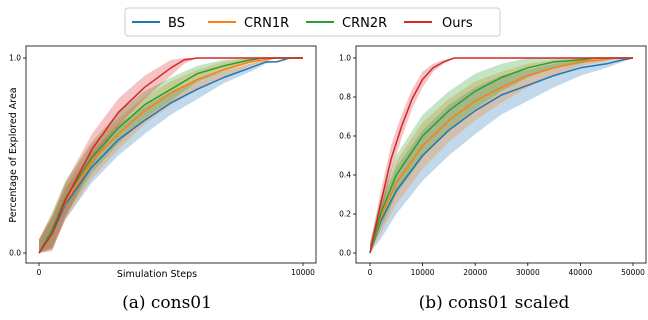  Describe the element at coordinates (423, 272) in the screenshot. I see `x-tick-label-b: 10000` at that location.